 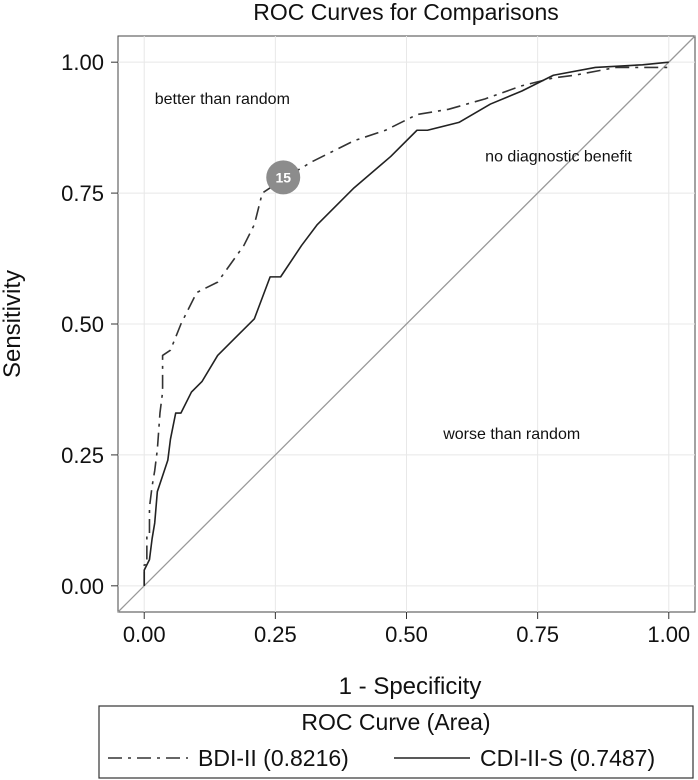 I want to click on x-tick-label-1: 0.25, so click(x=275, y=634).